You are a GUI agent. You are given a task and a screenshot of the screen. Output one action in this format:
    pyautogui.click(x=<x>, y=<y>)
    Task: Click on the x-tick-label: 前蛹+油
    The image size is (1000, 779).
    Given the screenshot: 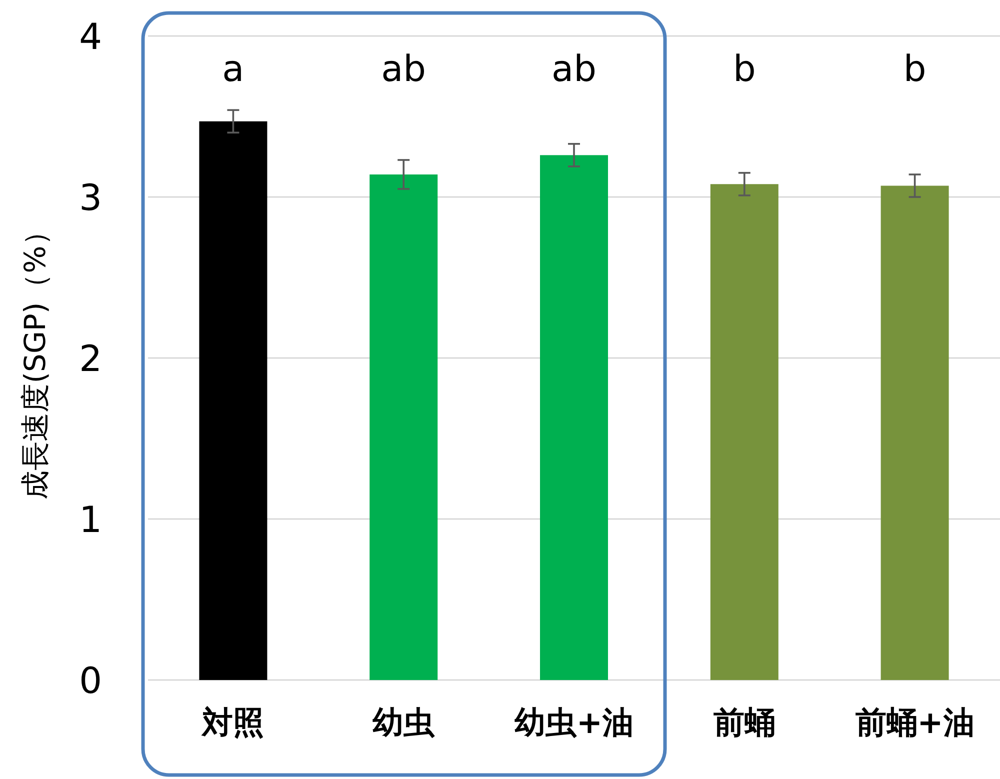 What is the action you would take?
    pyautogui.click(x=914, y=723)
    